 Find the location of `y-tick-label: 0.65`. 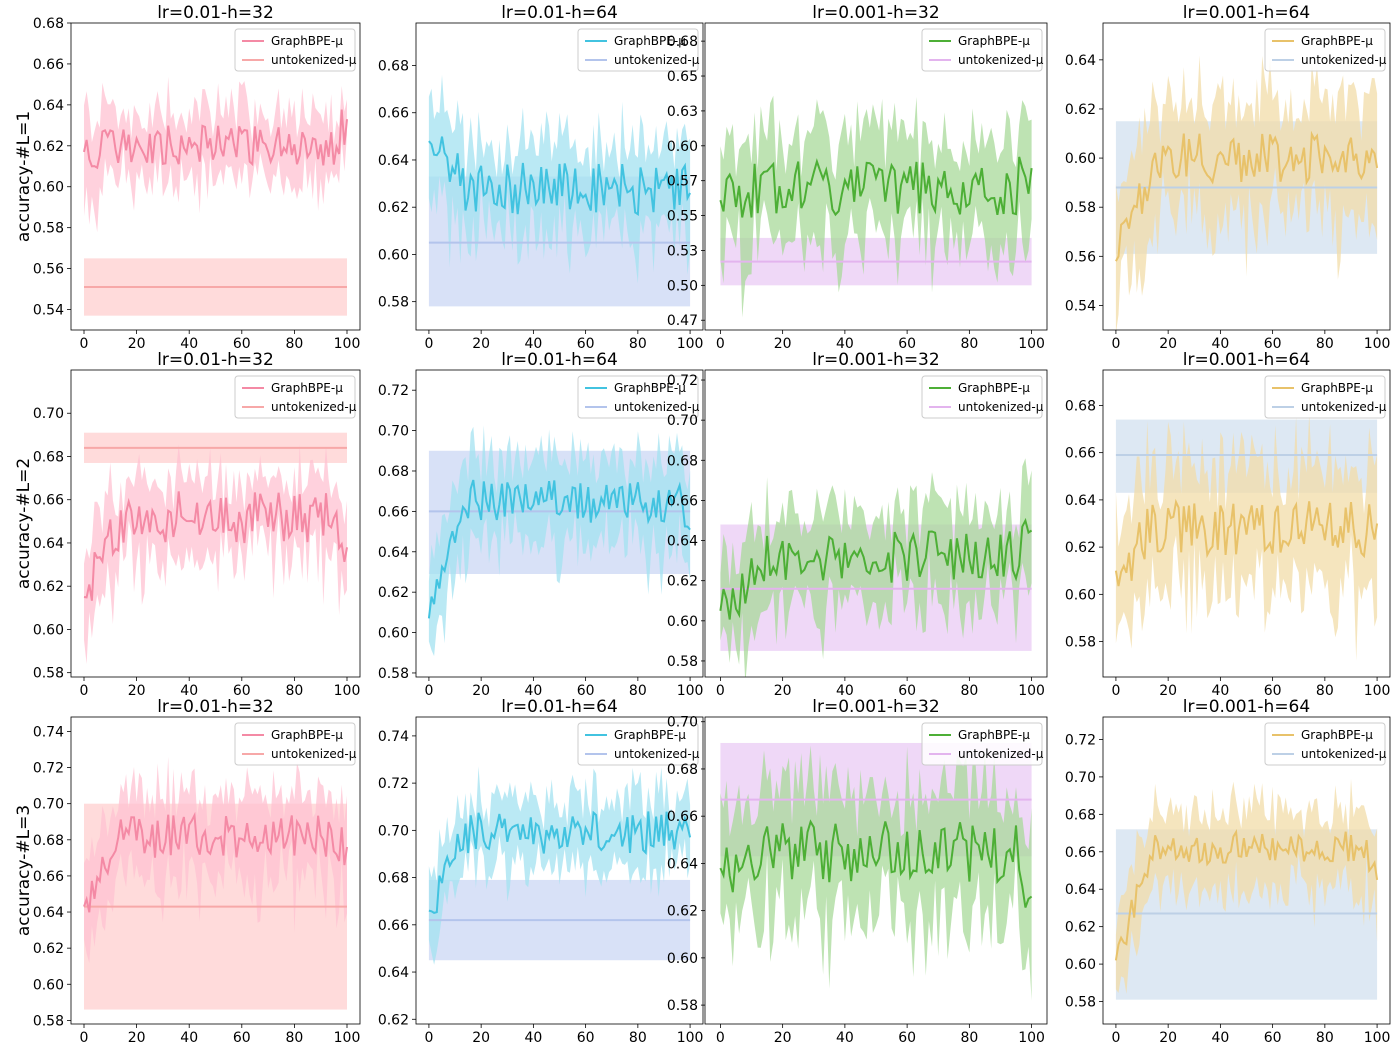

y-tick-label: 0.65 is located at coordinates (682, 77).